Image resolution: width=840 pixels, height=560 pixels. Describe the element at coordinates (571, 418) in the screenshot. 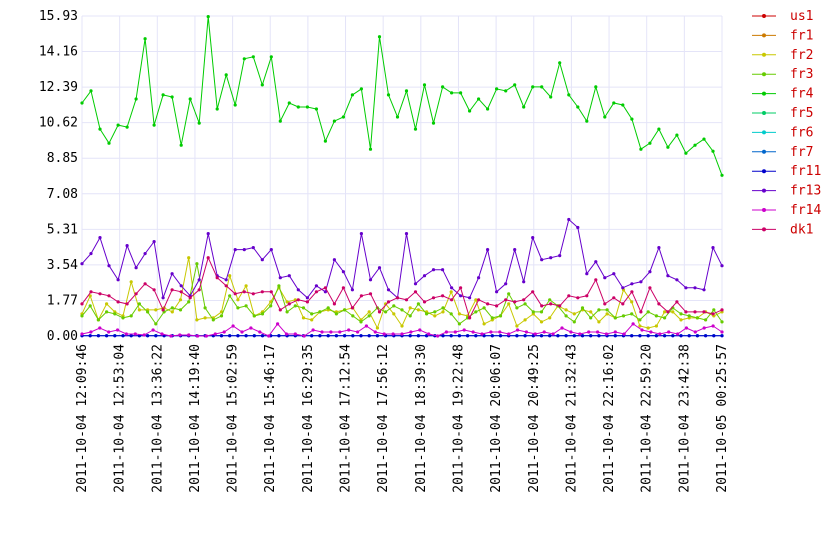

I see `x-tick-label: 2011-10-04 21:32:43` at that location.